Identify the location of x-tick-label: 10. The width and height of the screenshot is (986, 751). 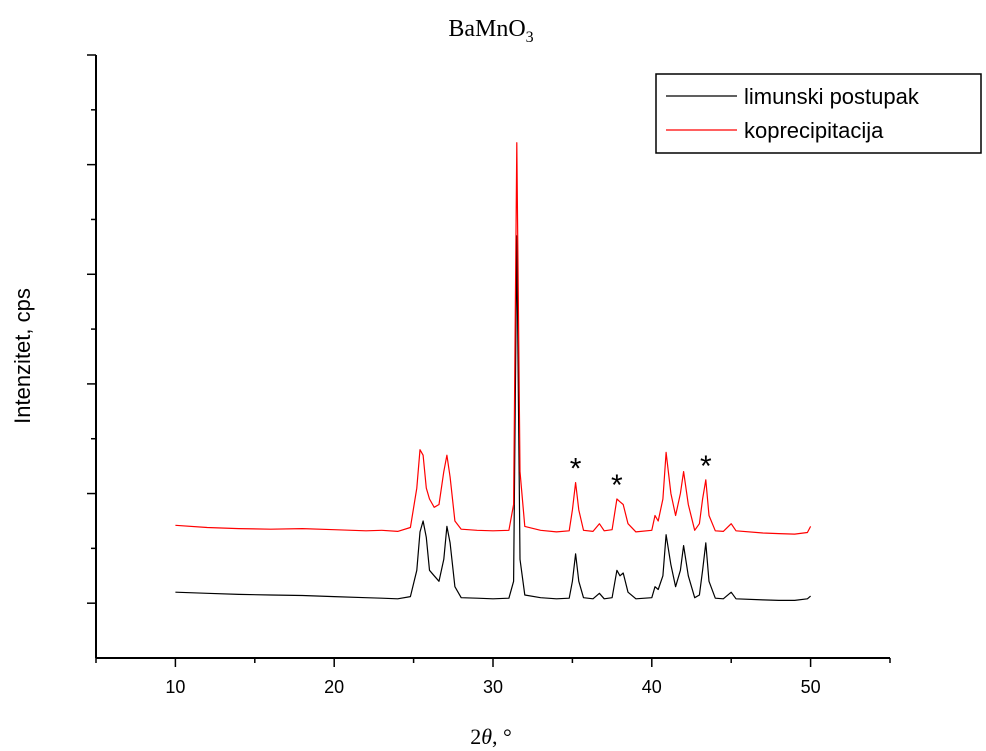
(175, 687).